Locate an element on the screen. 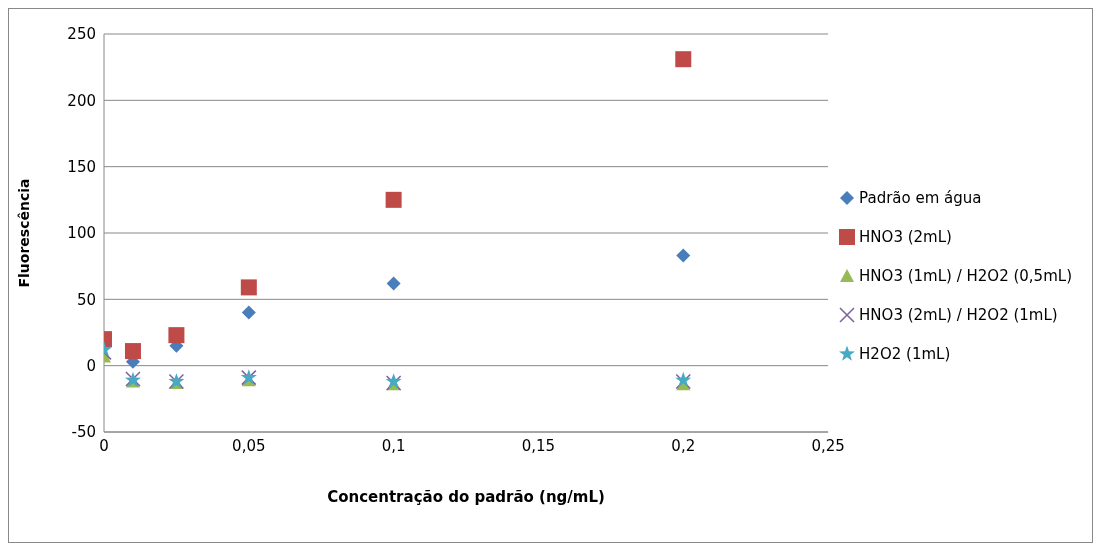 Image resolution: width=1101 pixels, height=551 pixels. y-tick-label: 50 is located at coordinates (86, 299).